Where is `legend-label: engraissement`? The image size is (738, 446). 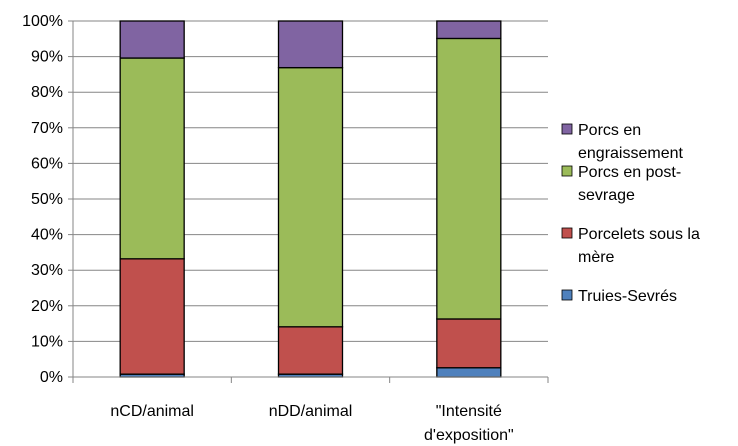 legend-label: engraissement is located at coordinates (631, 153).